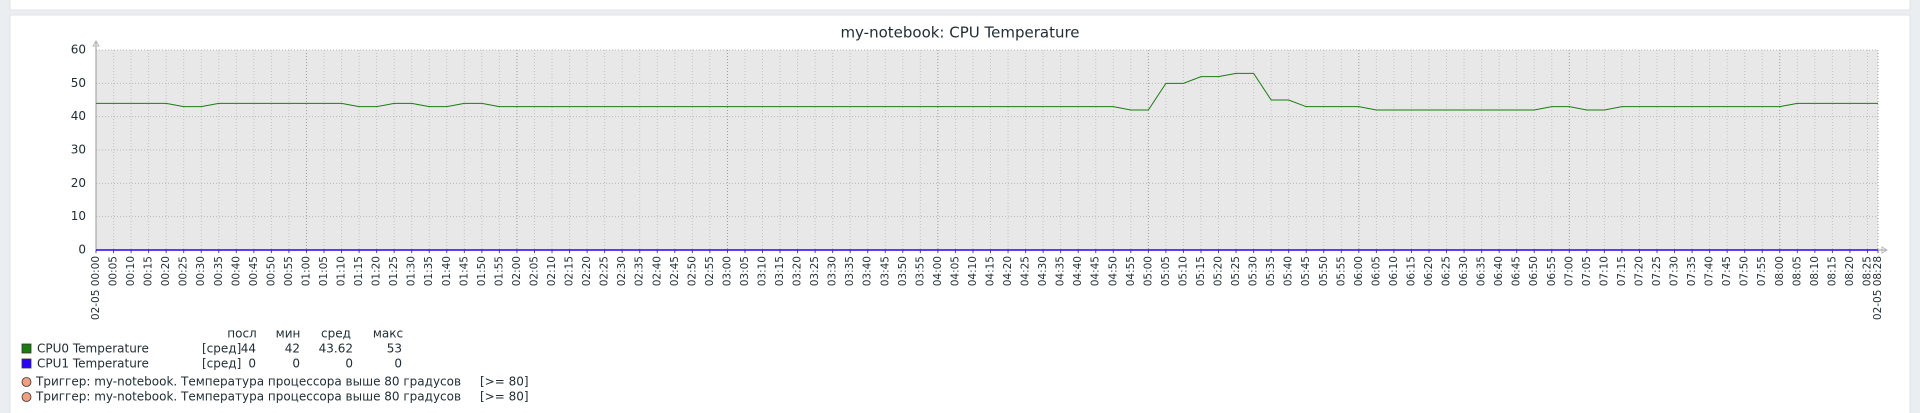 This screenshot has height=413, width=1920. I want to click on x-tick-label: 04:10, so click(973, 271).